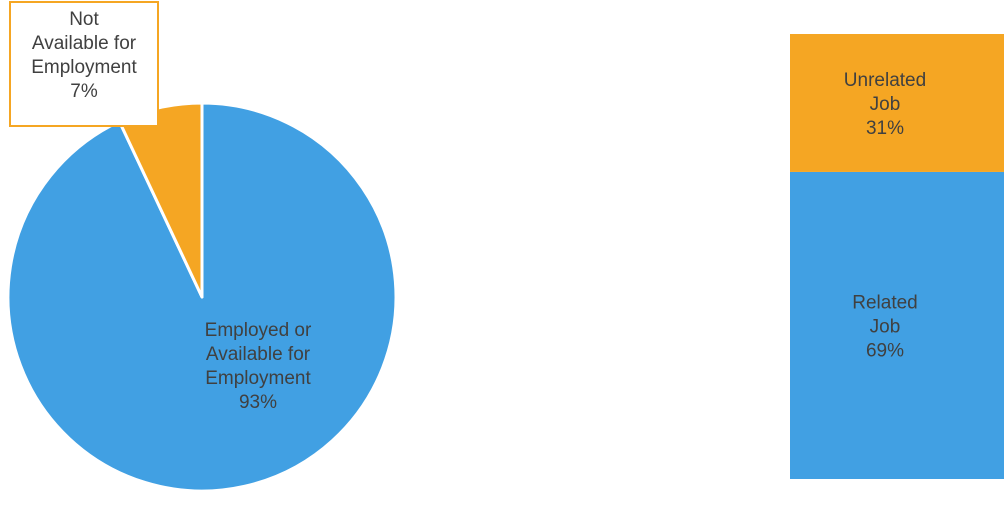  I want to click on bar-label-unrelated-job-line: 31%, so click(885, 128).